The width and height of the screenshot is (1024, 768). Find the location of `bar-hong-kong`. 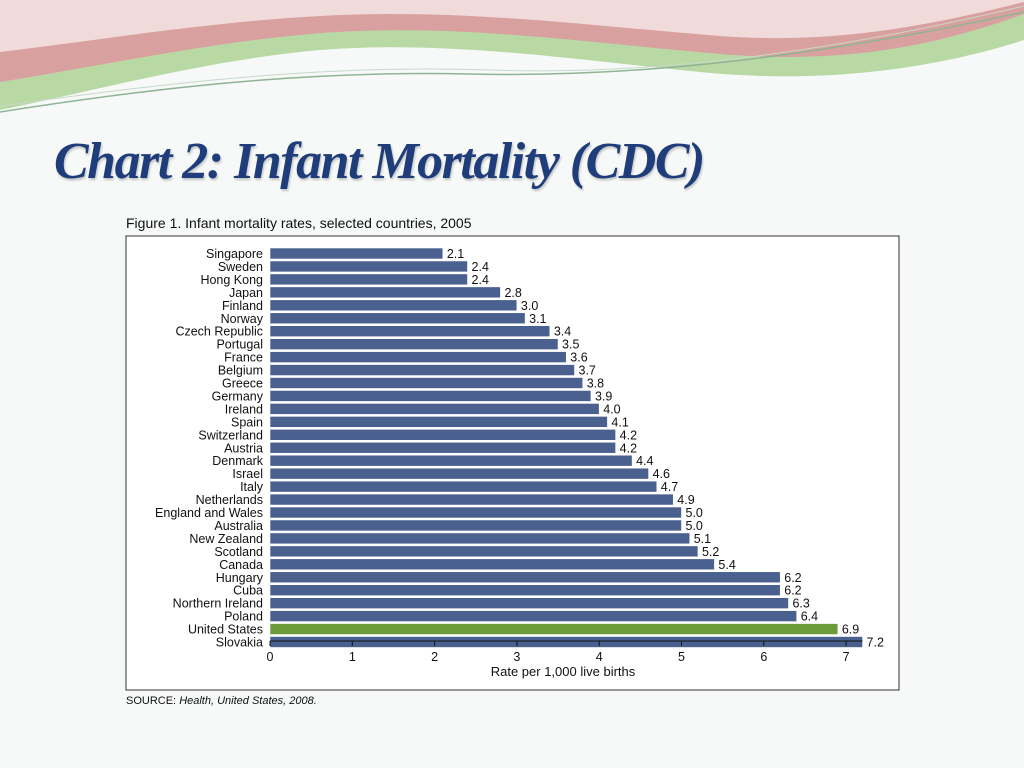

bar-hong-kong is located at coordinates (368, 279).